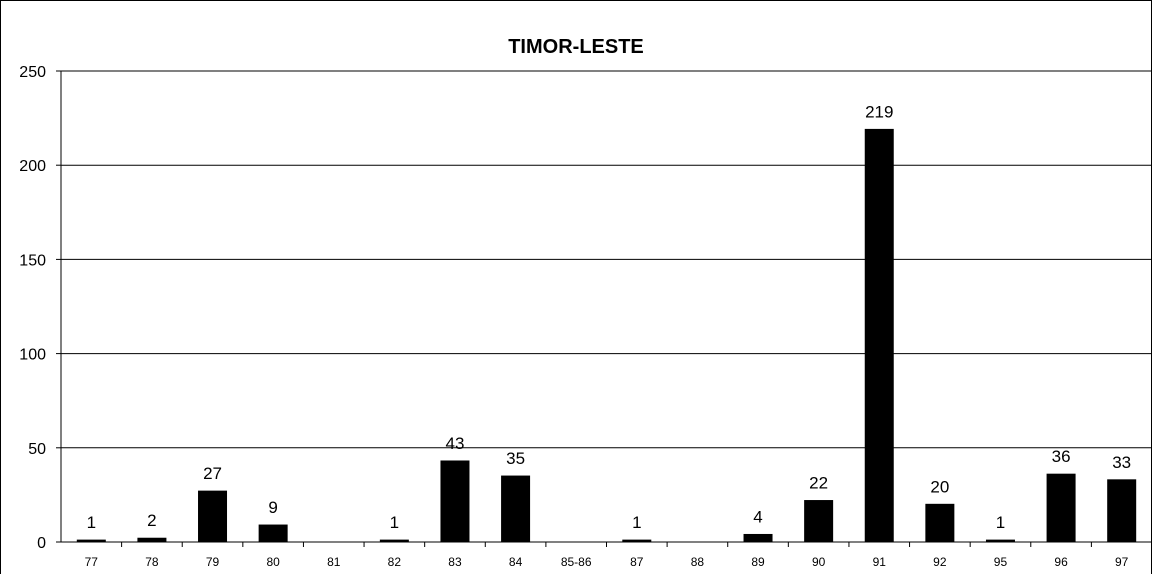  I want to click on x-tick-label: 91, so click(880, 562).